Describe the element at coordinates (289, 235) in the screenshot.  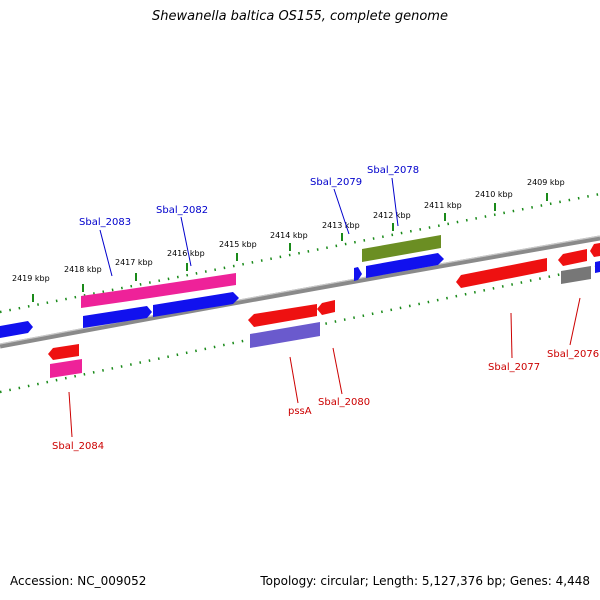
I see `kbp-label: 2414 kbp` at that location.